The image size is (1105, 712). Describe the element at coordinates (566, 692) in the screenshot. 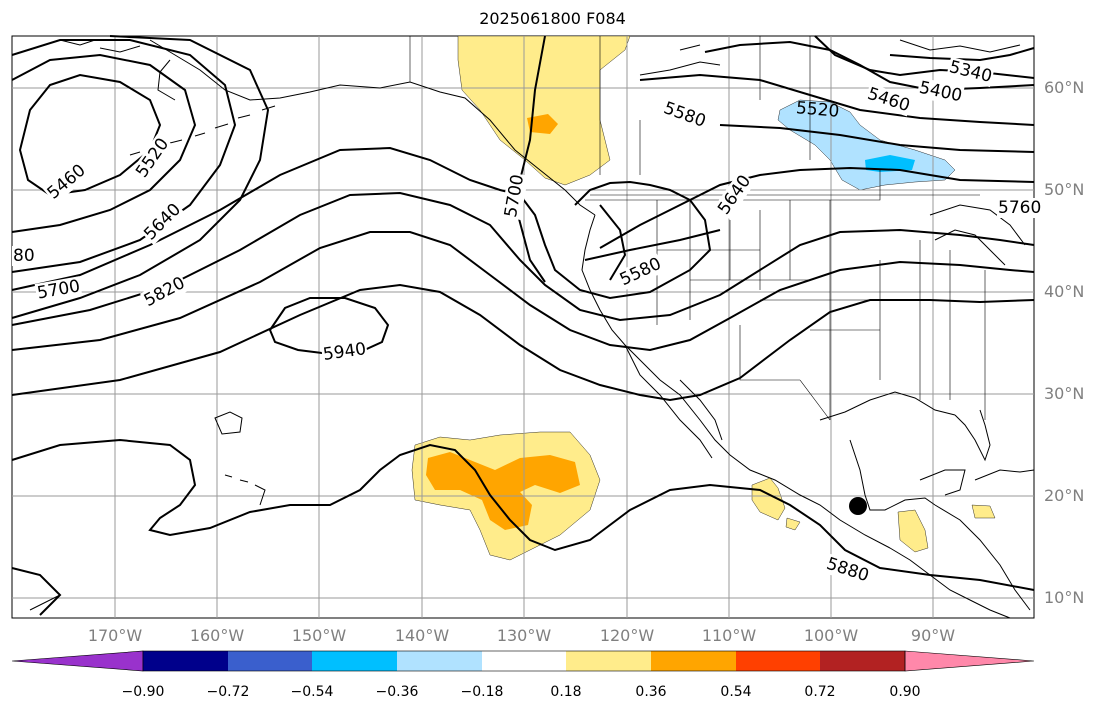

I see `colorbar-tick: 0.18` at that location.